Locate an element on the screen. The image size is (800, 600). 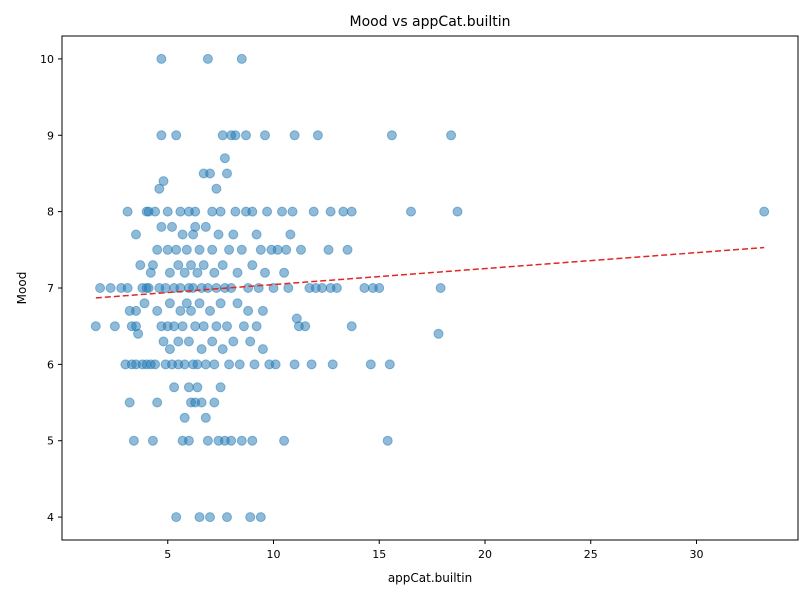
y-tick-label: 10 is located at coordinates (47, 59).